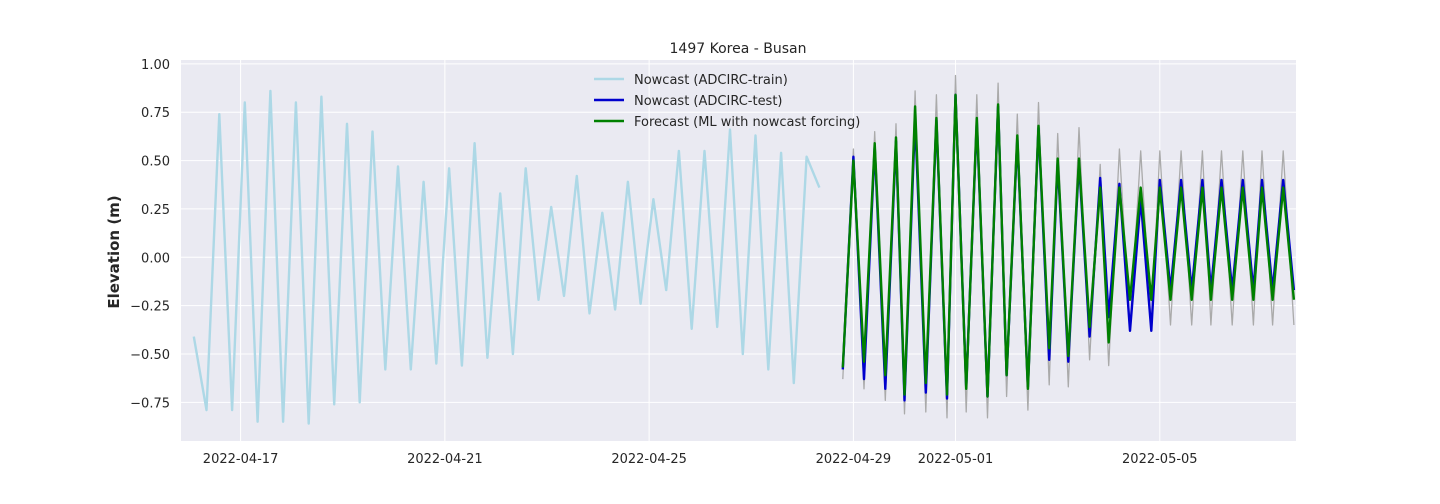  What do you see at coordinates (708, 101) in the screenshot?
I see `legend-label: Nowcast (ADCIRC-test)` at bounding box center [708, 101].